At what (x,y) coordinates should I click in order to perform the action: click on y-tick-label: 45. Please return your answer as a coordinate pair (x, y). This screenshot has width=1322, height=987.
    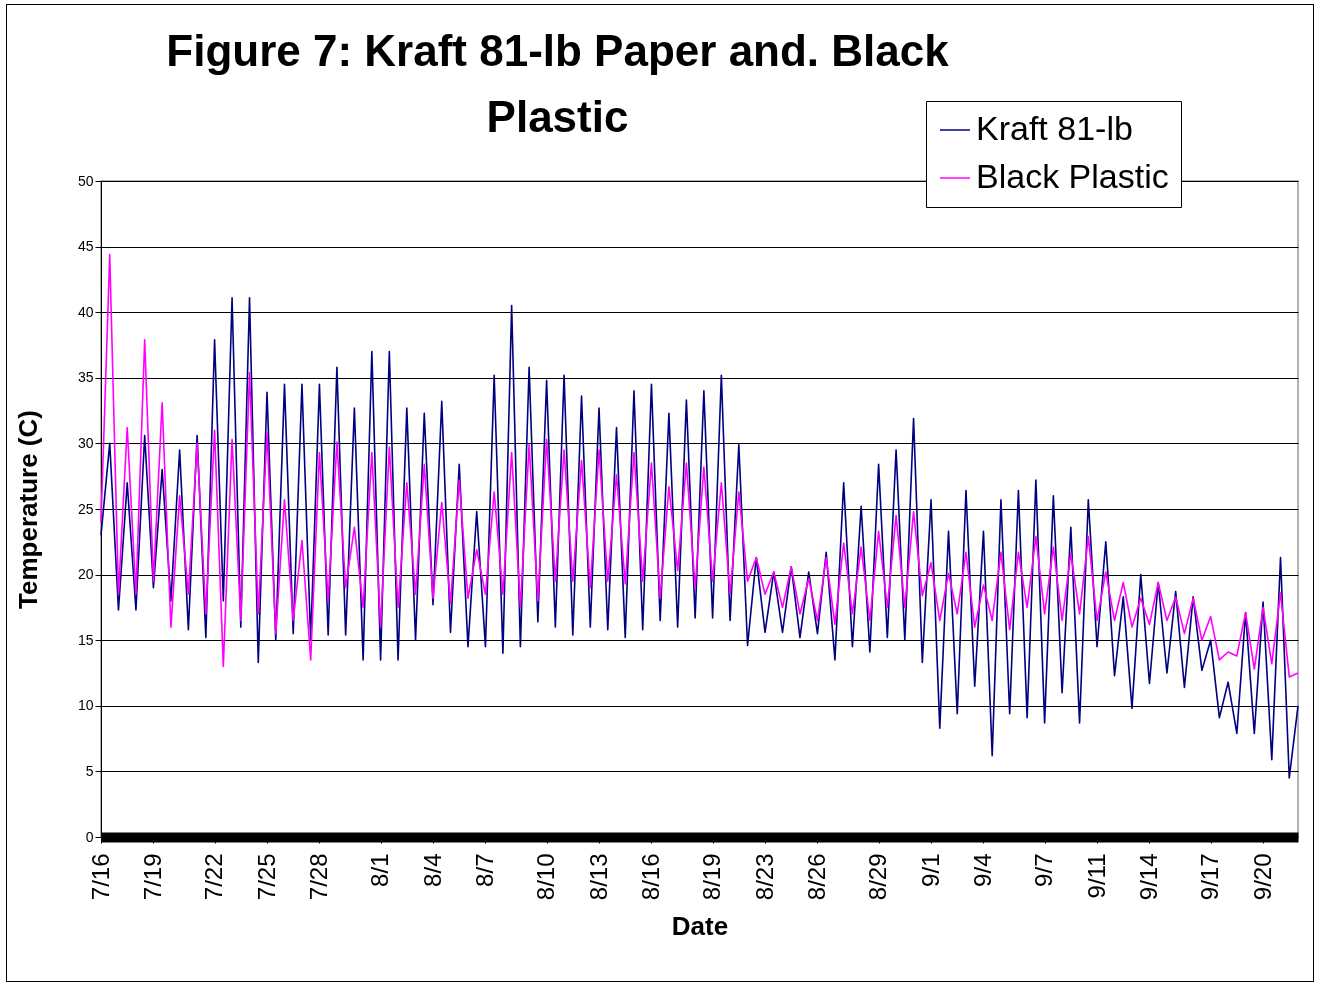
    Looking at the image, I should click on (85, 246).